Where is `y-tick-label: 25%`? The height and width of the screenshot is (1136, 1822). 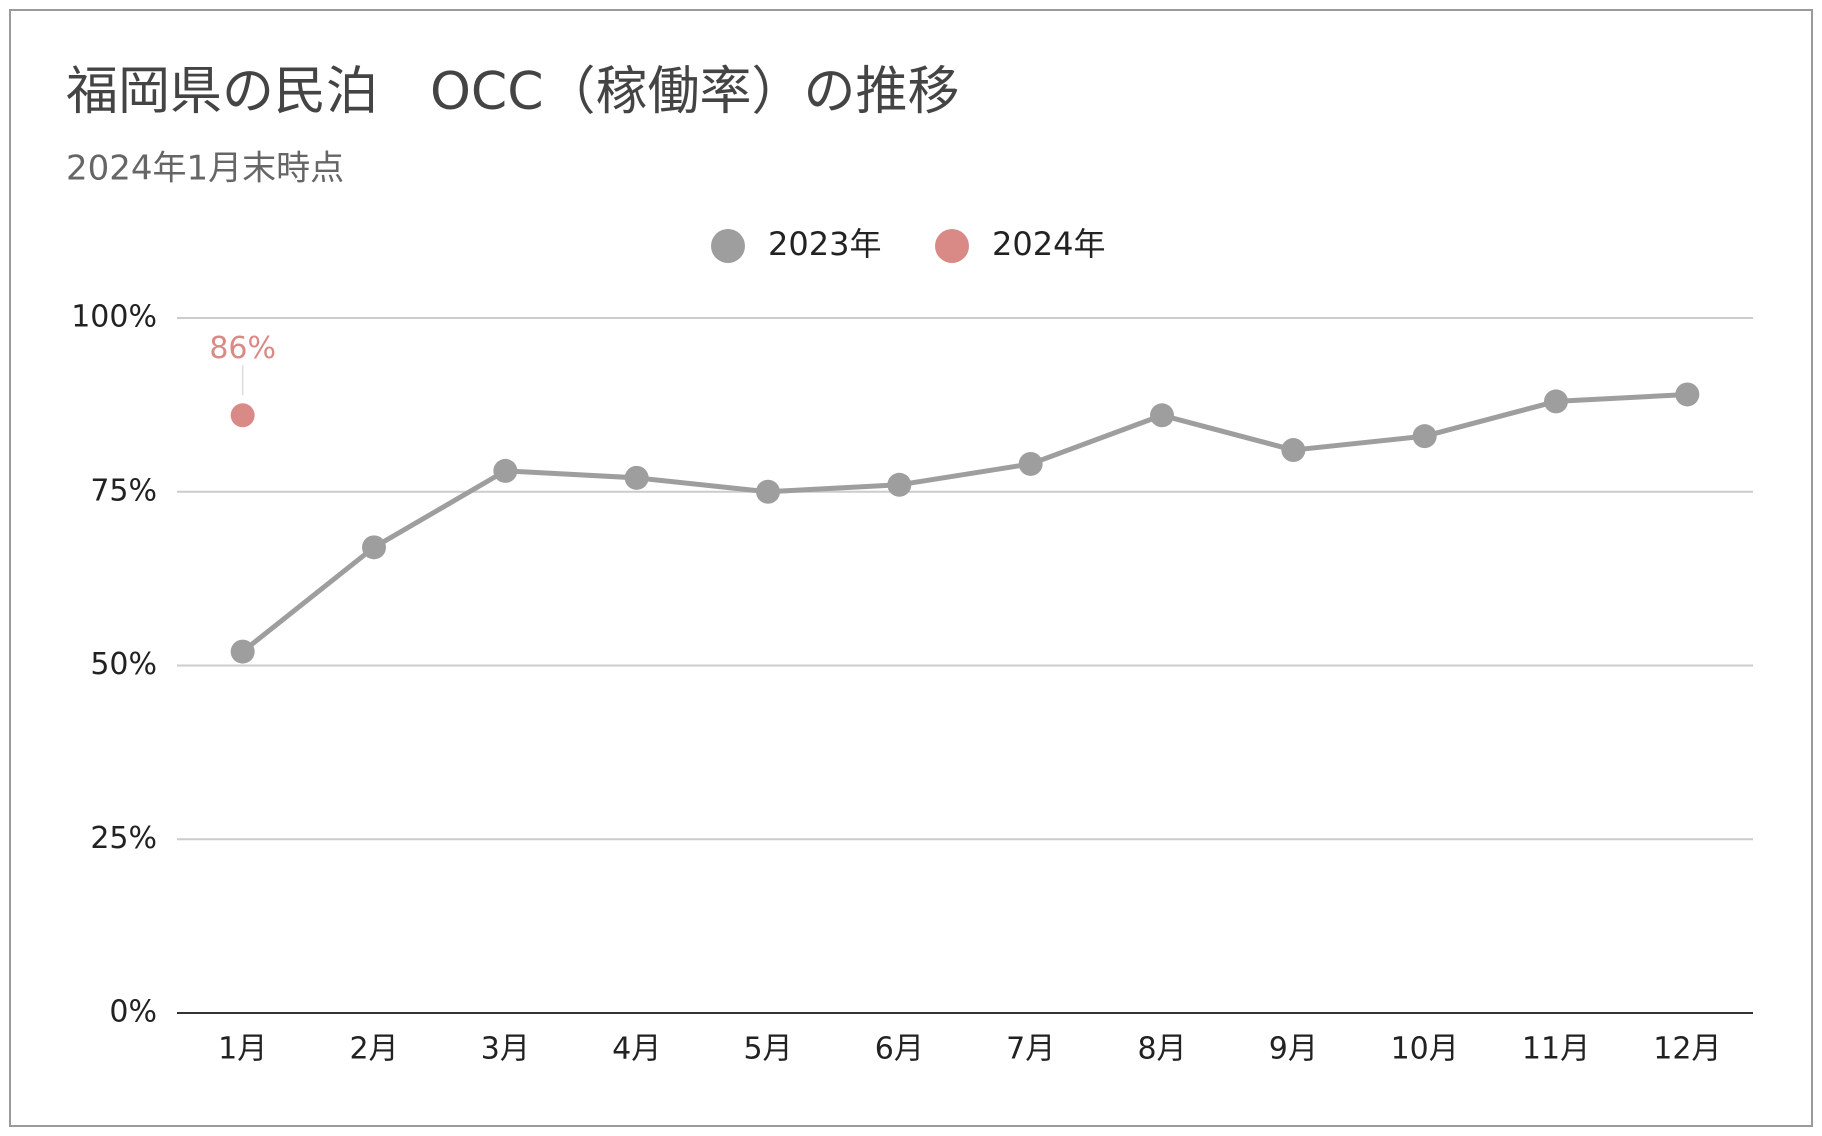
y-tick-label: 25% is located at coordinates (123, 838).